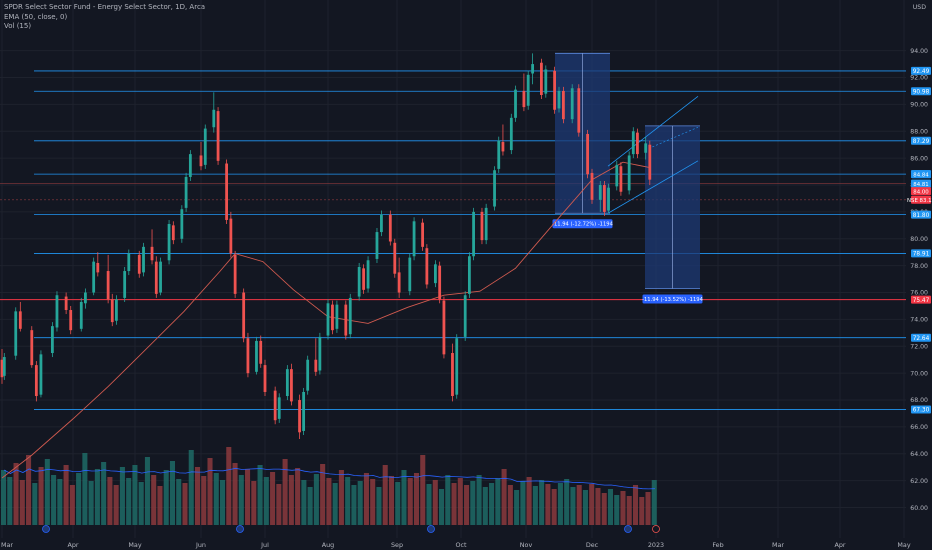 This screenshot has width=932, height=550. Describe the element at coordinates (919, 7) in the screenshot. I see `currency-label: USD` at that location.